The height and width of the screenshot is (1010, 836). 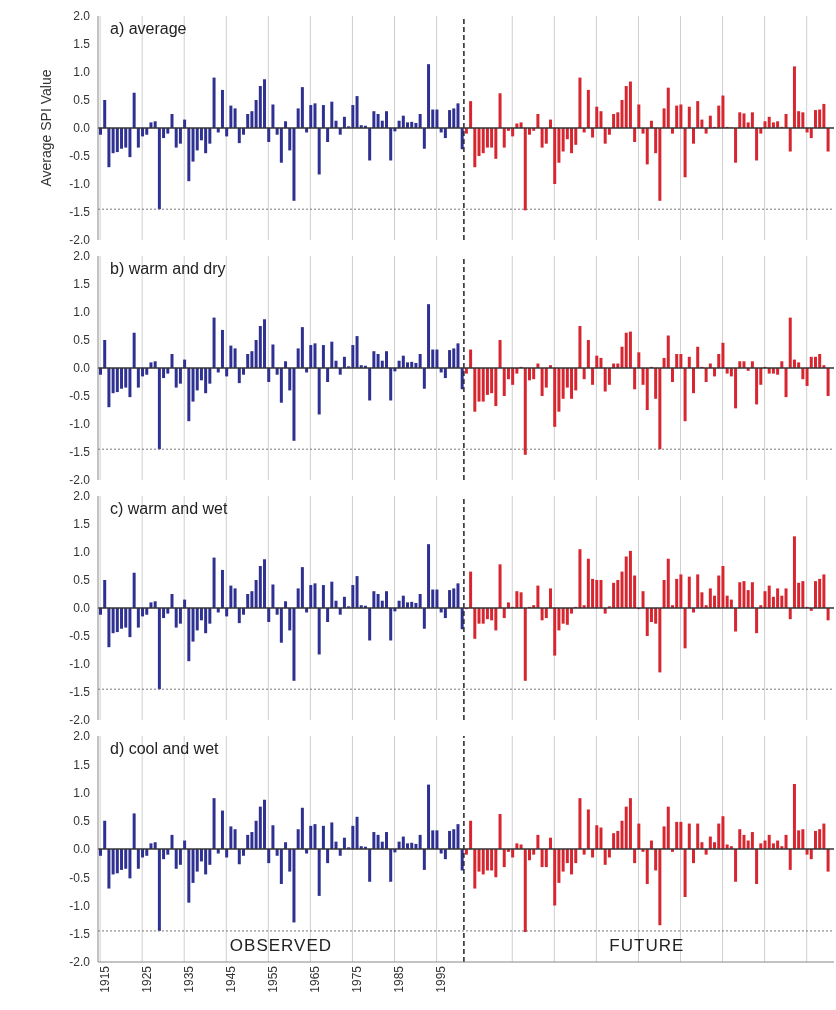 What do you see at coordinates (164, 749) in the screenshot?
I see `chart-title: d) cool and wet` at bounding box center [164, 749].